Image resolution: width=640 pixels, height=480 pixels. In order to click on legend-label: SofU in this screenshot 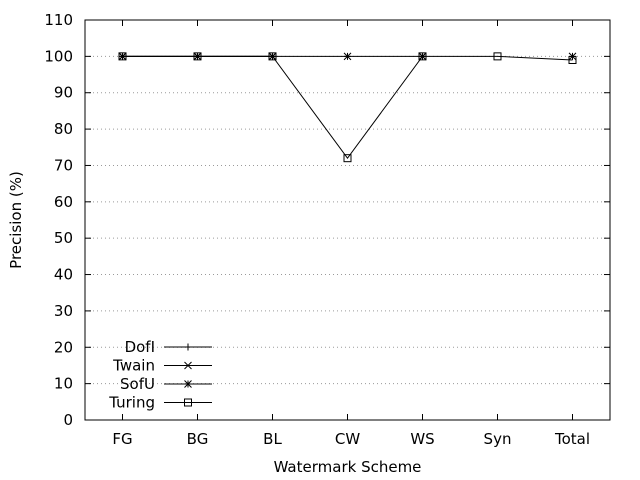, I will do `click(137, 384)`.